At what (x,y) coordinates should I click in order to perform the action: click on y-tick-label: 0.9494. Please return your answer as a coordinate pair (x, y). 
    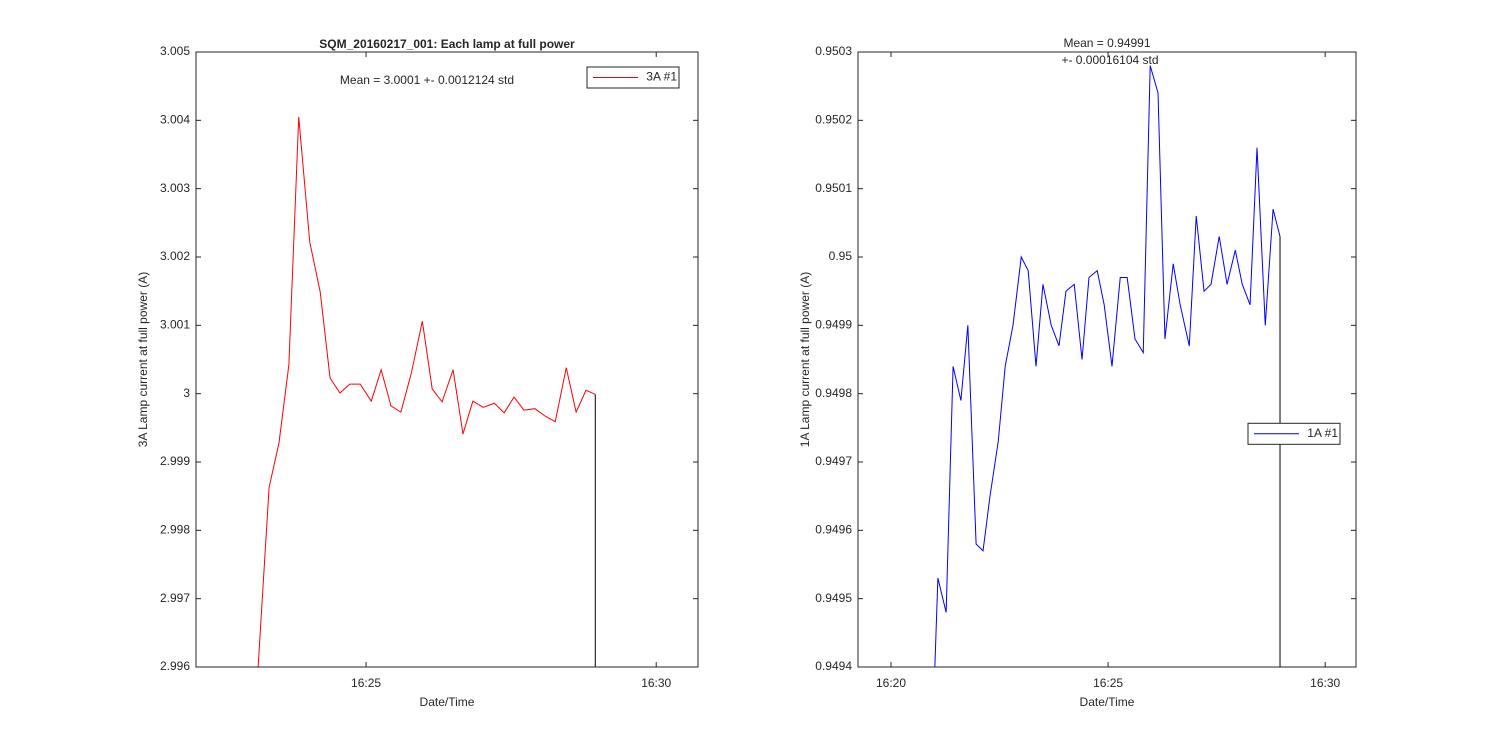
    Looking at the image, I should click on (833, 666).